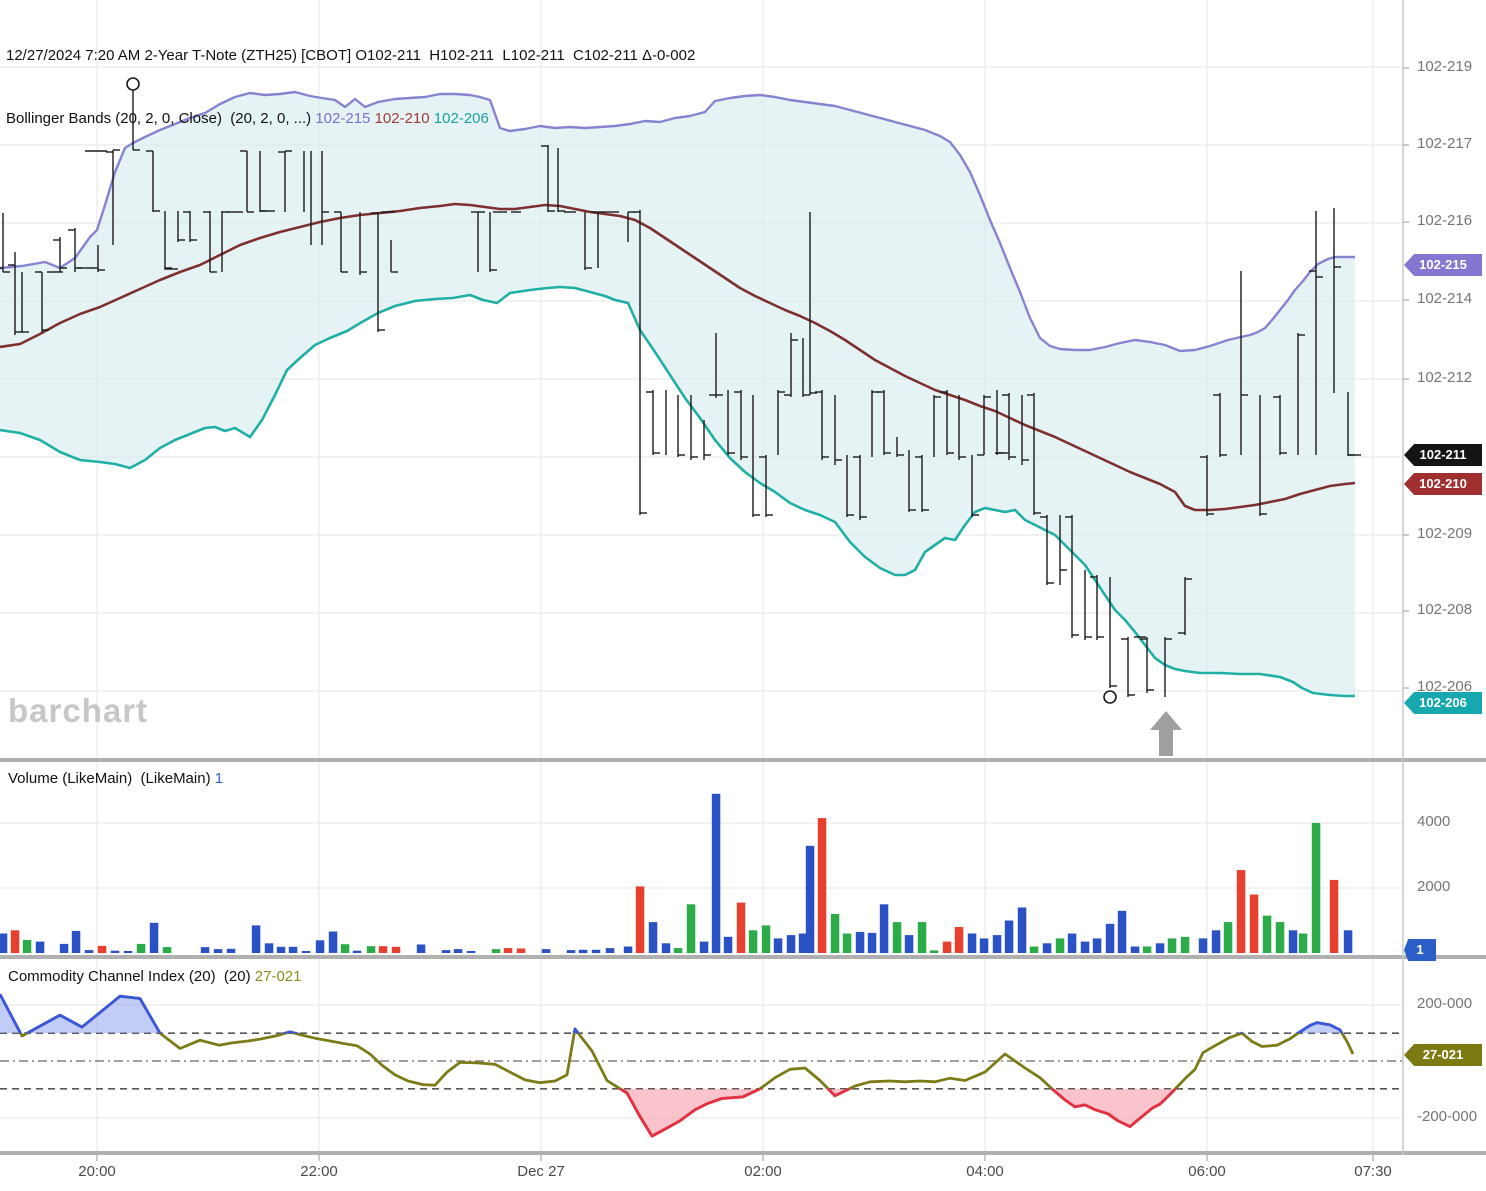 This screenshot has width=1486, height=1191. I want to click on time-axis-label: 22:00, so click(319, 1171).